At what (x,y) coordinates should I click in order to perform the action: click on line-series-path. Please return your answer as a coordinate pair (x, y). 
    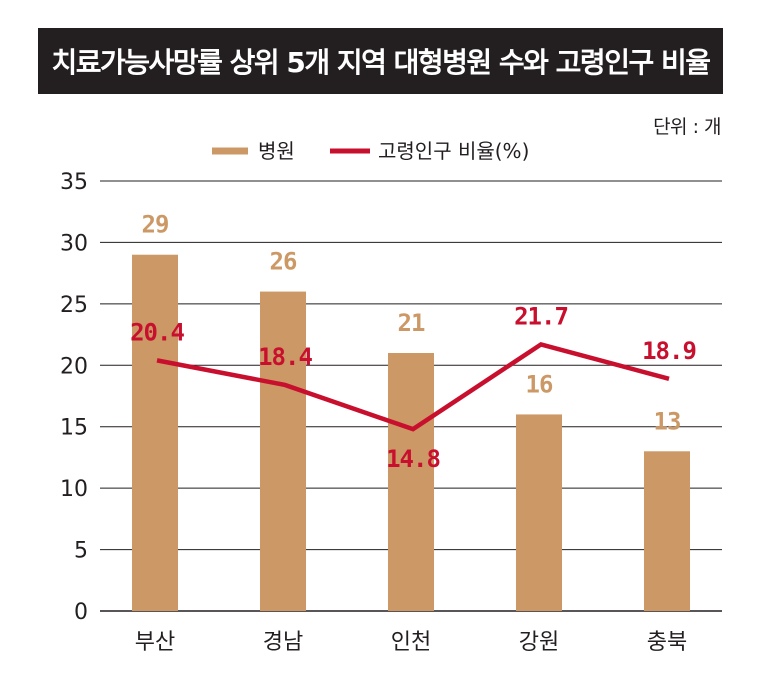
    Looking at the image, I should click on (413, 386).